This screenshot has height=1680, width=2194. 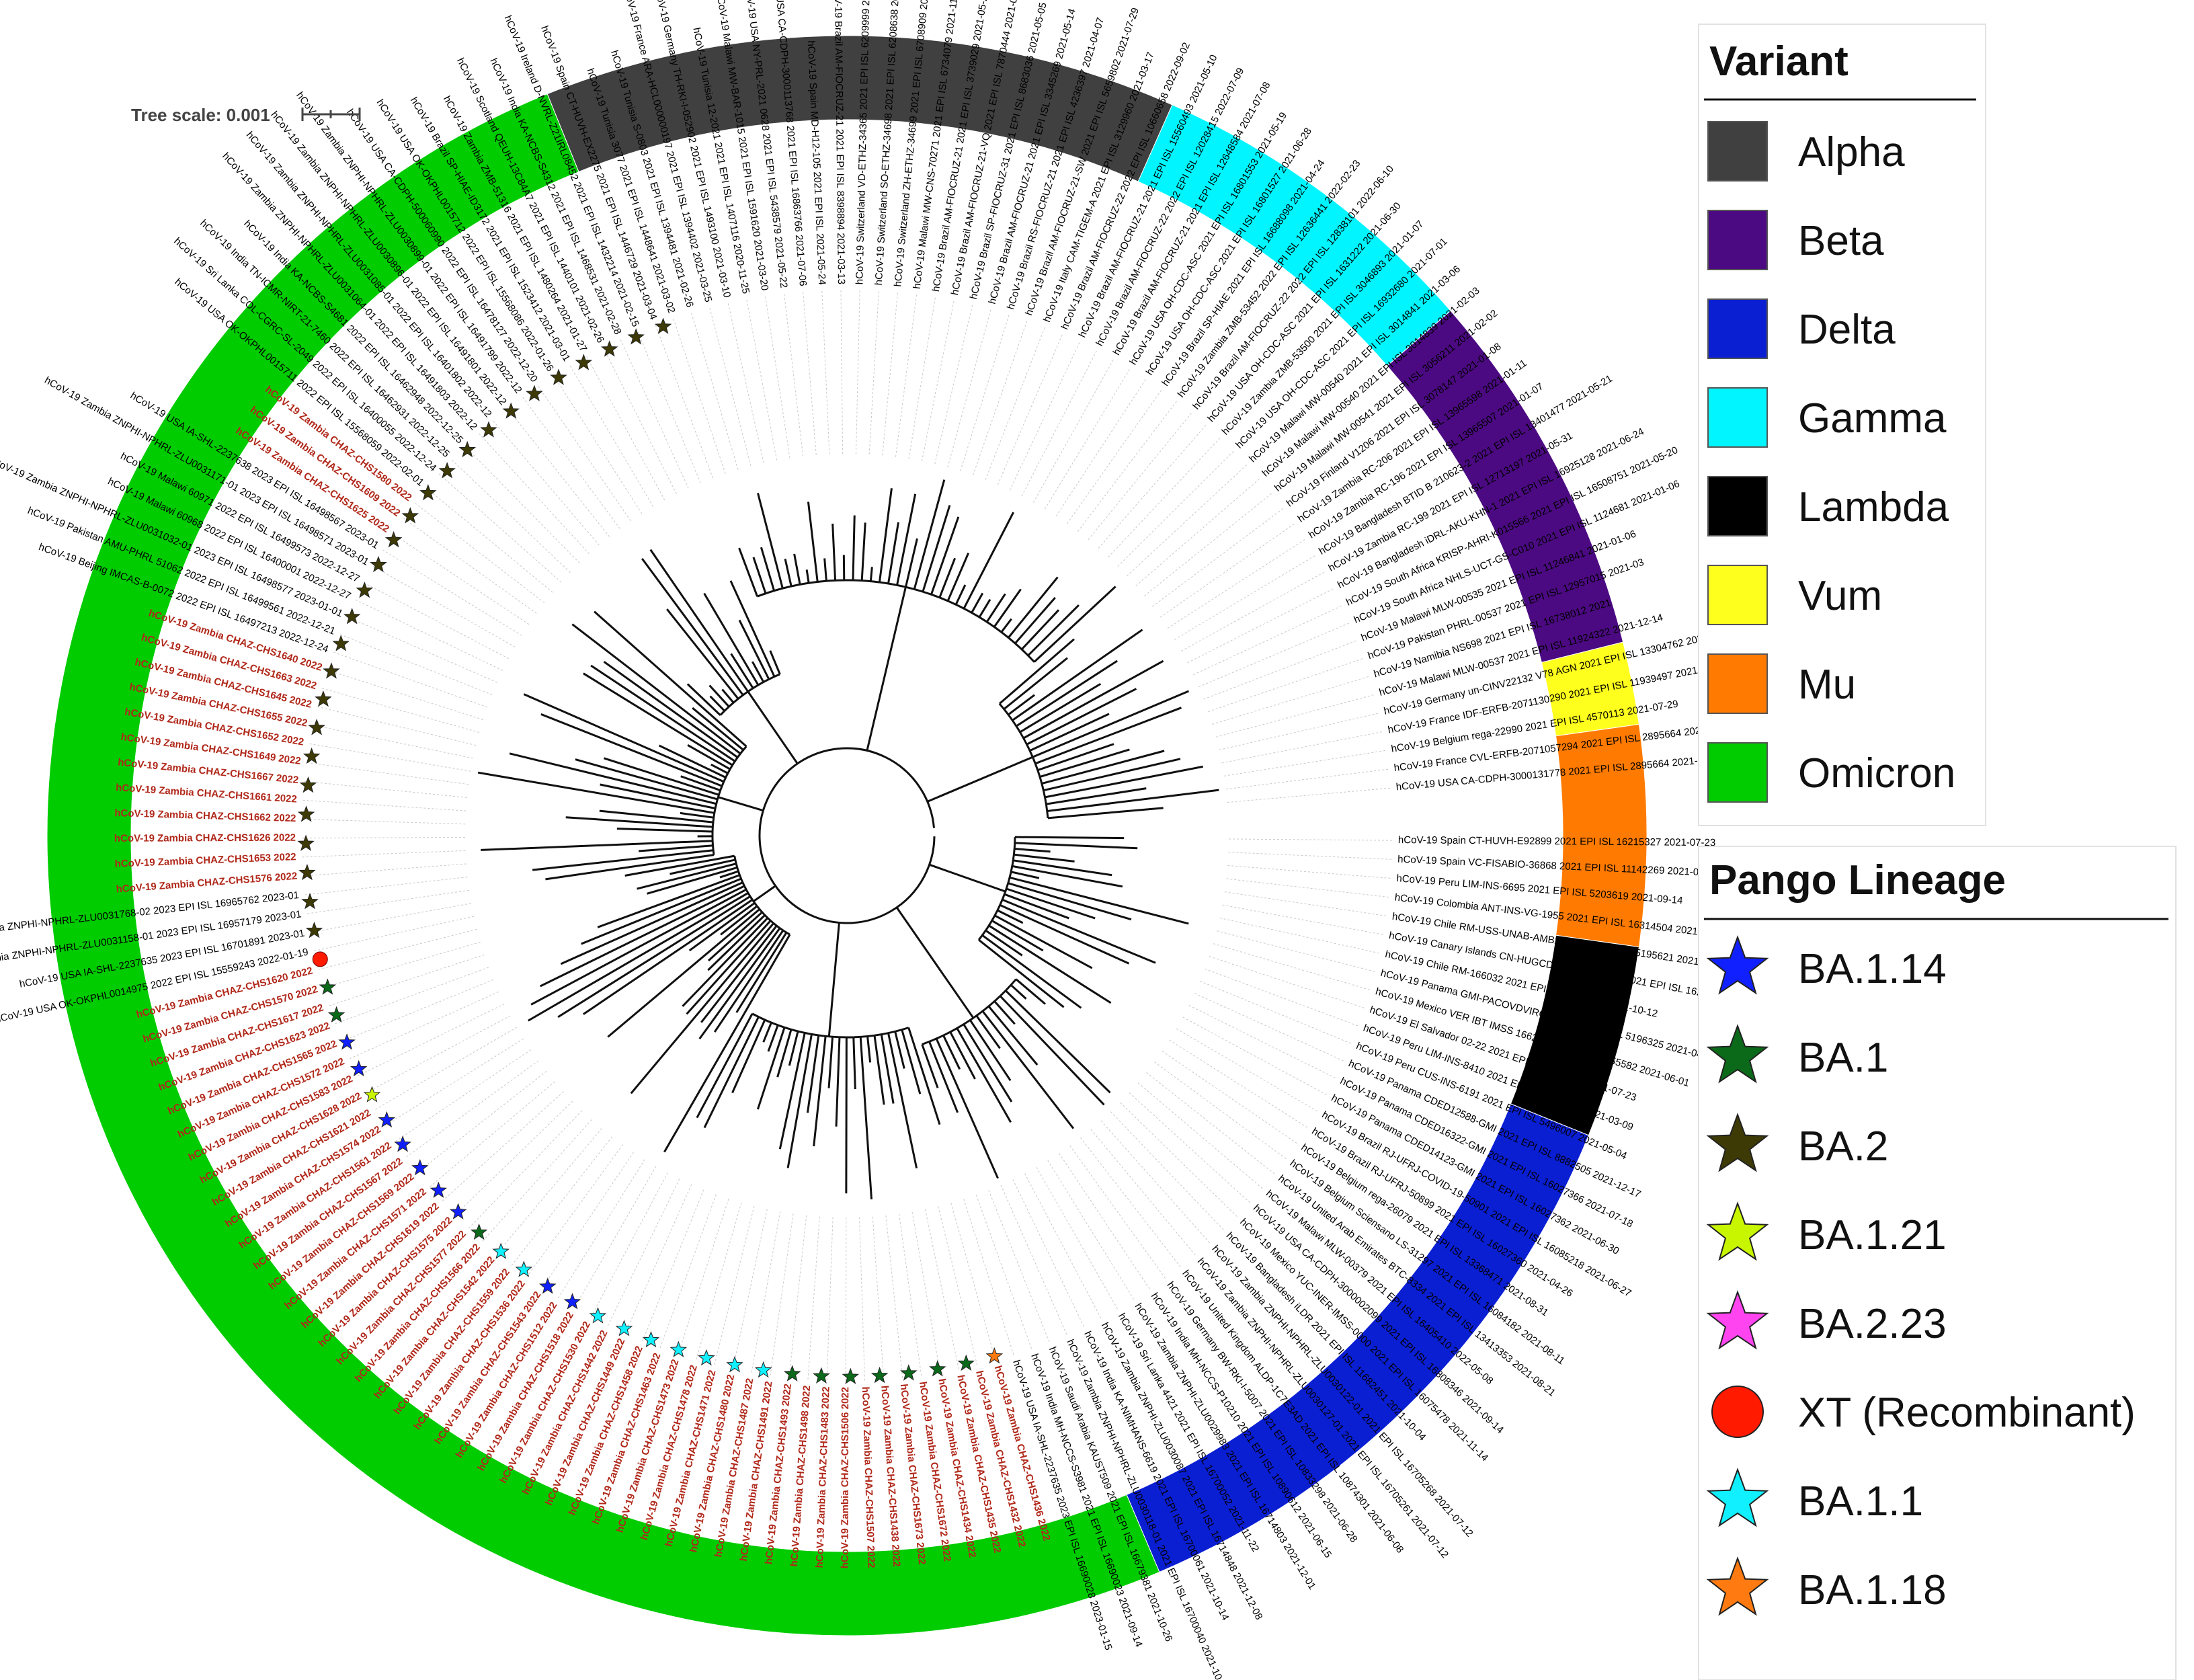 I want to click on lineage-legend-title: Pango Lineage, so click(x=1858, y=881).